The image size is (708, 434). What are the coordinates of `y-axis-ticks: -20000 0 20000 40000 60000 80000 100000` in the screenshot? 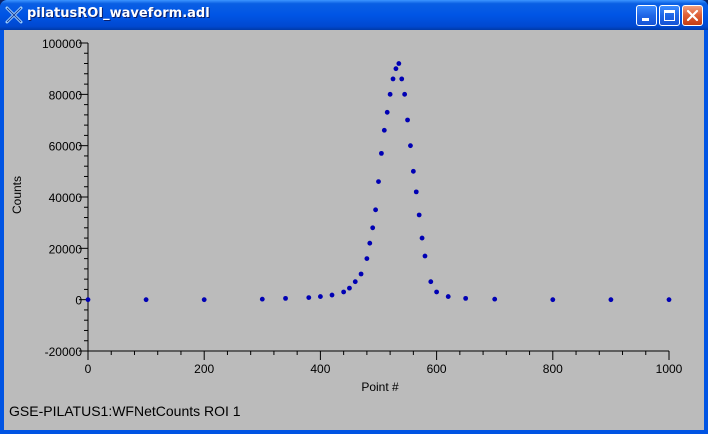 It's located at (65, 198).